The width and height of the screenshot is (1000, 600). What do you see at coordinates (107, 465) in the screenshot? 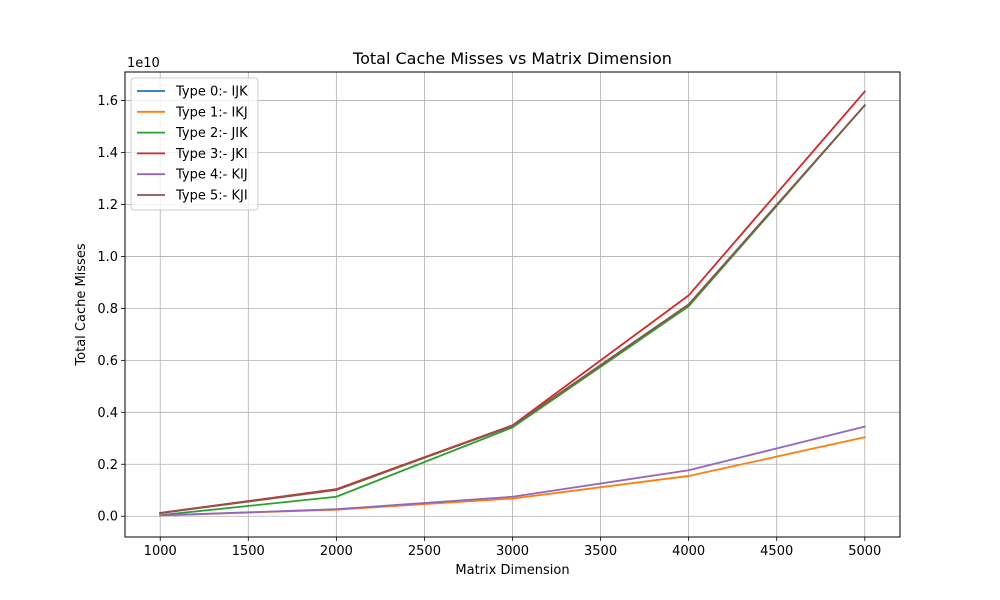
I see `y-tick-label: 0.2` at bounding box center [107, 465].